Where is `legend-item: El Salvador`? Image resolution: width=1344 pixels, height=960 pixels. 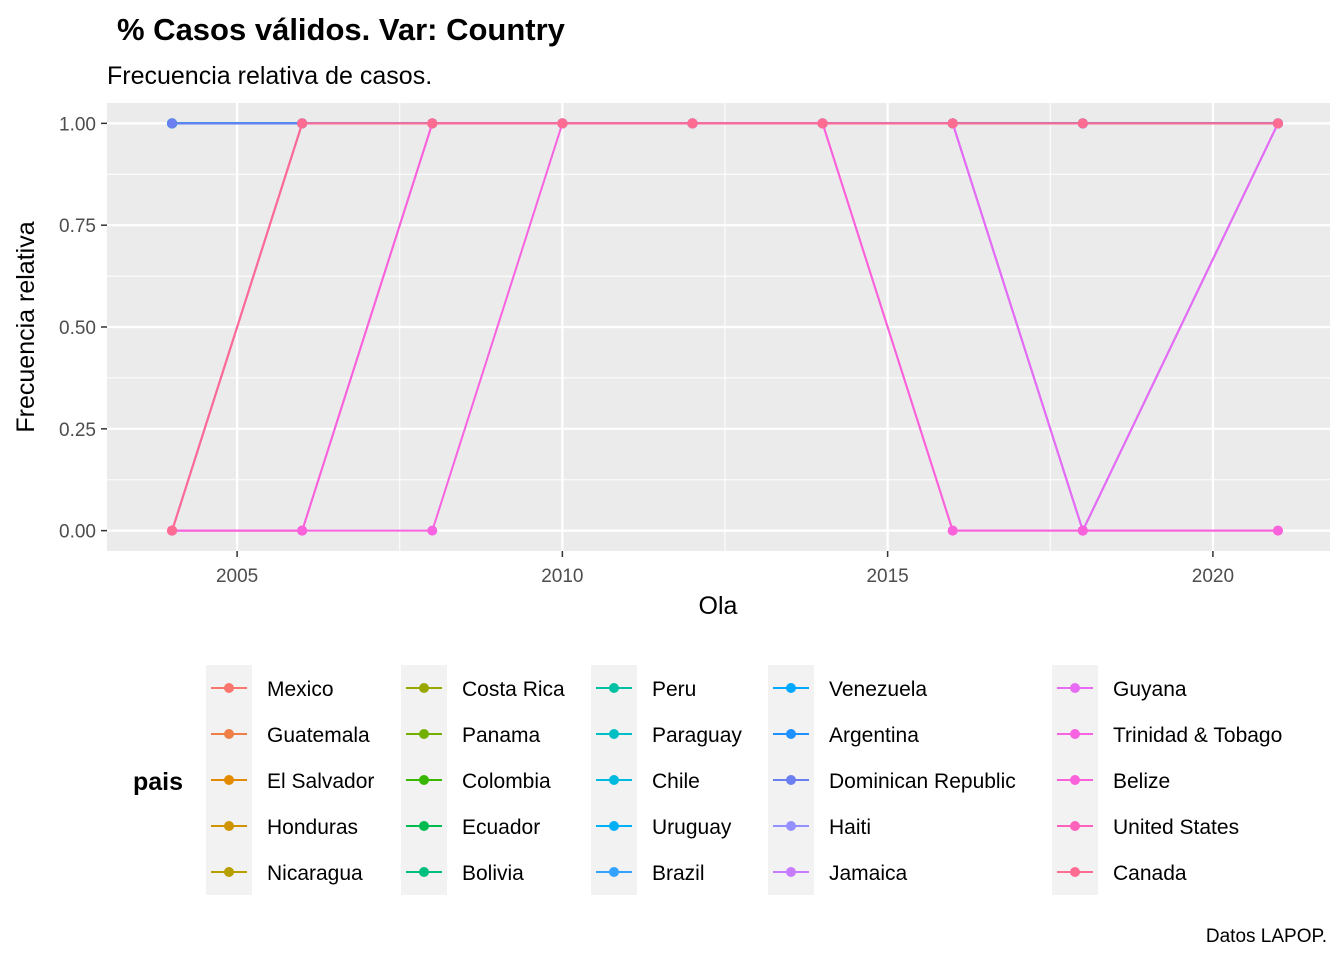
legend-item: El Salvador is located at coordinates (292, 781).